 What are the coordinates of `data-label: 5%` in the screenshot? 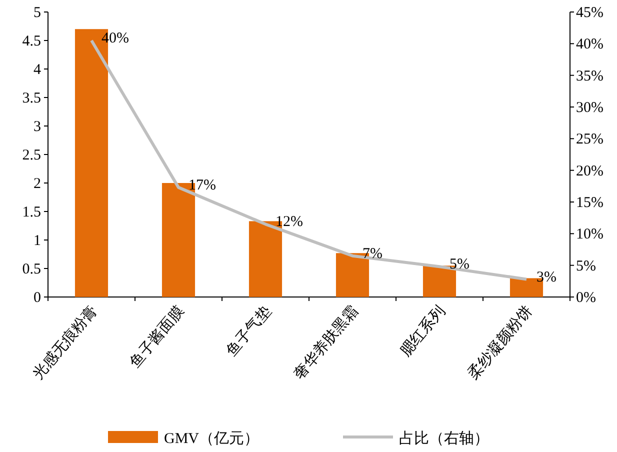 It's located at (460, 264).